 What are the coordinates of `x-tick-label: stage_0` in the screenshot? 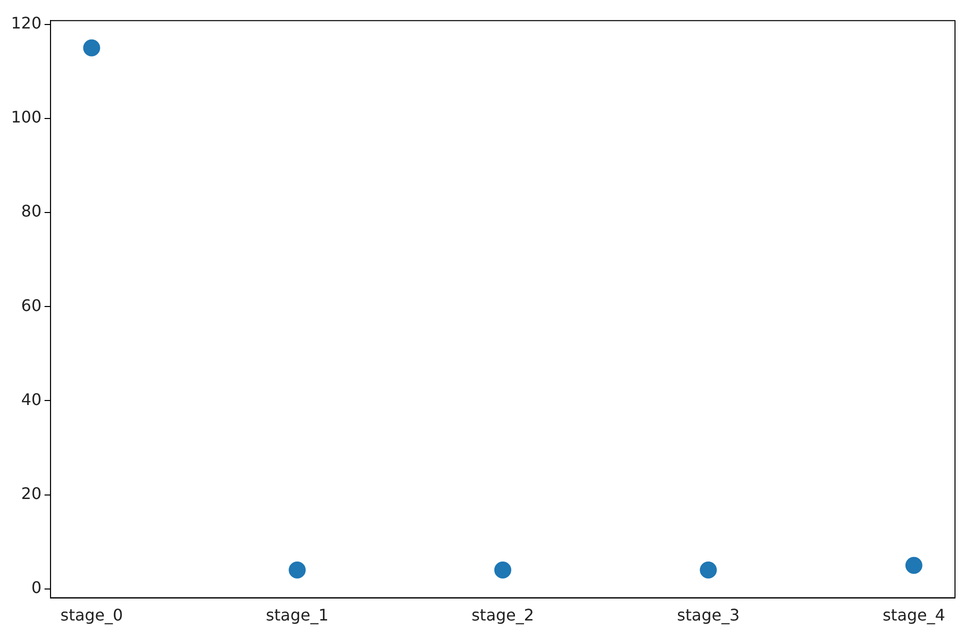 It's located at (91, 615).